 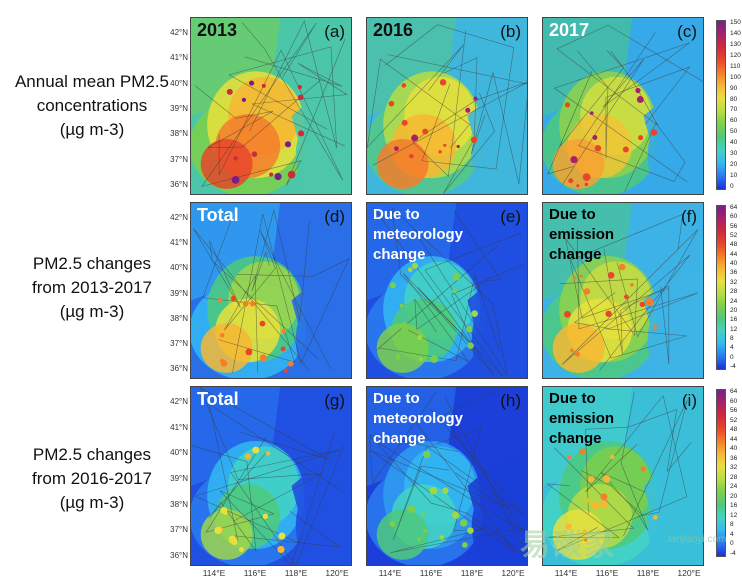 What do you see at coordinates (179, 217) in the screenshot?
I see `latitude-tick-label: 42°N` at bounding box center [179, 217].